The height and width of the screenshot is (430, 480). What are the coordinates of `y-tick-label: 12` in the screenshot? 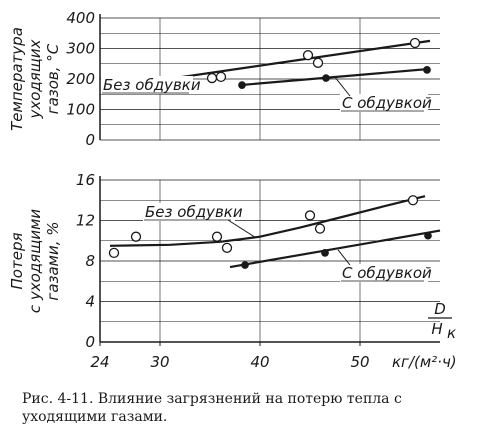 It's located at (85, 221).